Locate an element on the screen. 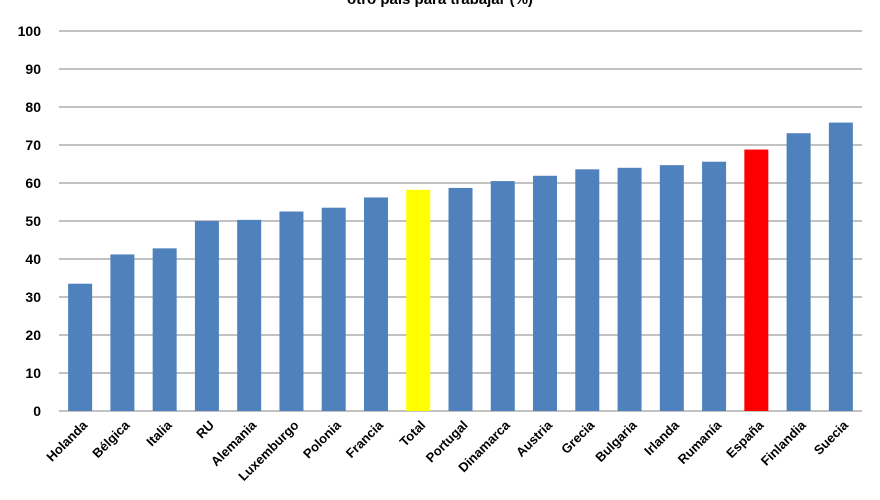 This screenshot has height=500, width=880. y-tick-label: 10 is located at coordinates (33, 373).